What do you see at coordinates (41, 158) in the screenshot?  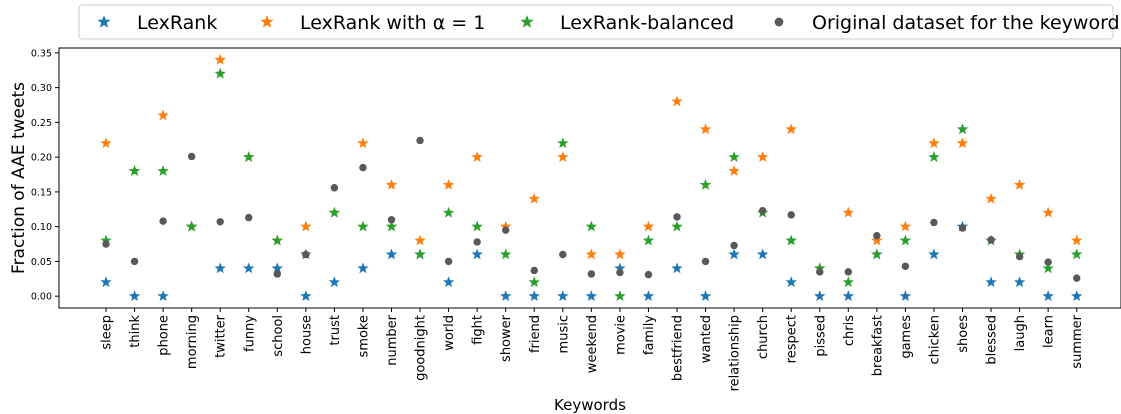 I see `y-tick-label: 0.20` at bounding box center [41, 158].